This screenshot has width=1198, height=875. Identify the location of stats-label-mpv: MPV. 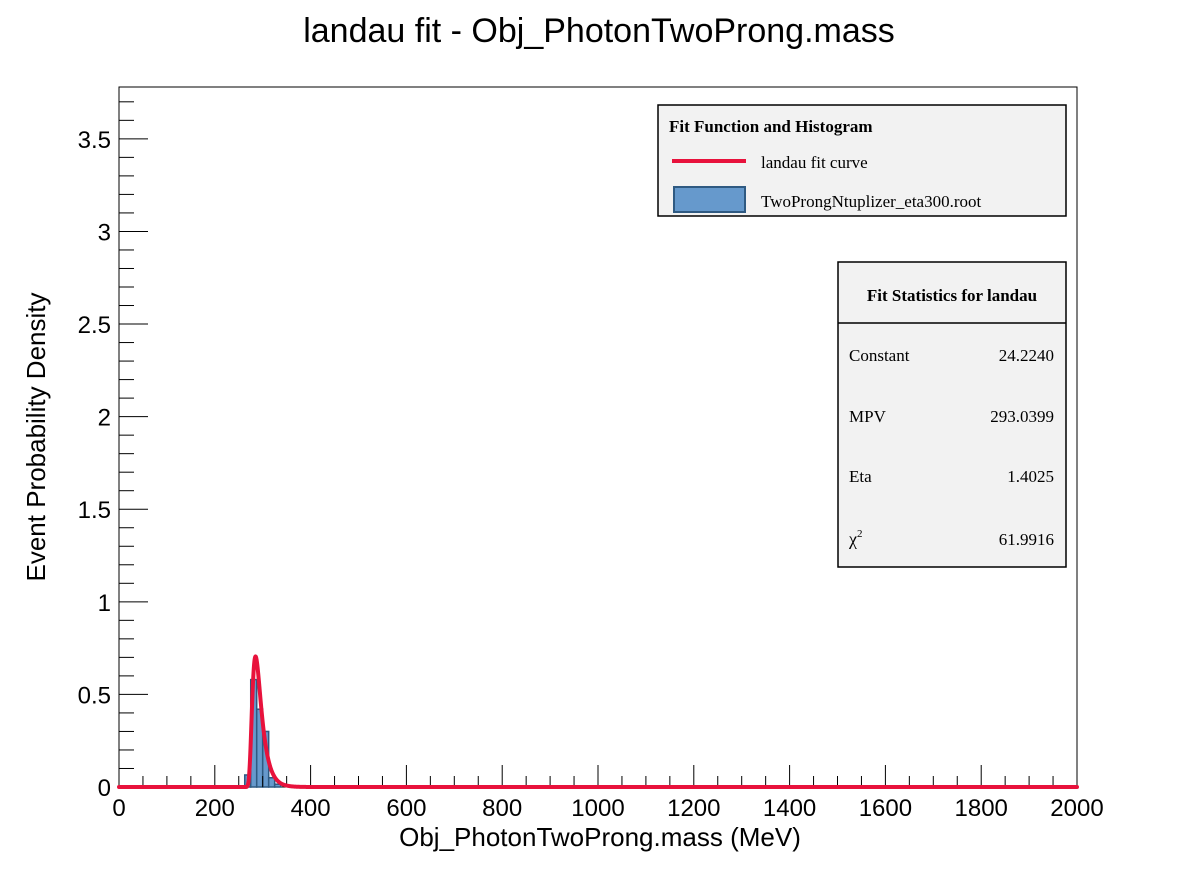
(868, 416).